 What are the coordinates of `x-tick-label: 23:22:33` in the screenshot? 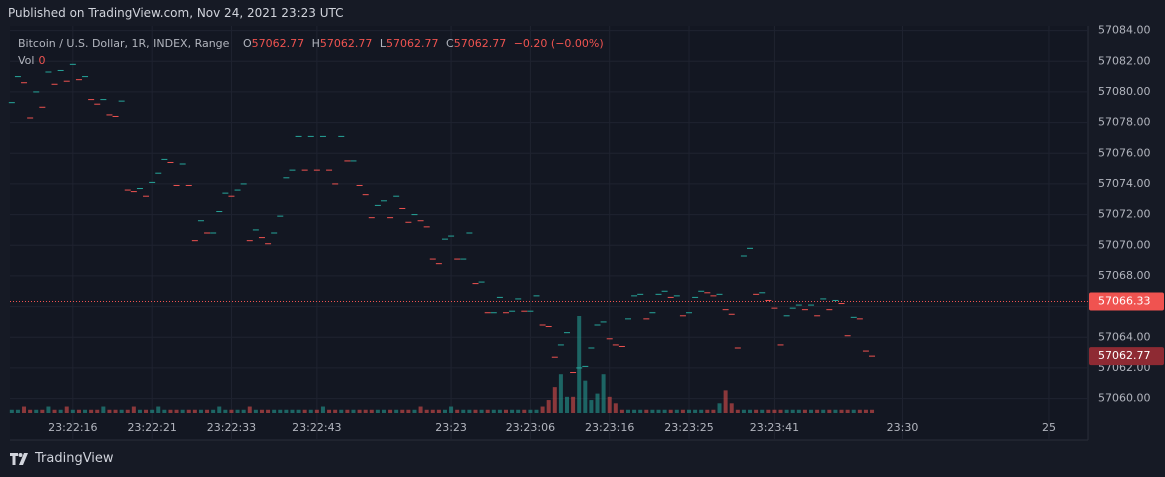 It's located at (231, 427).